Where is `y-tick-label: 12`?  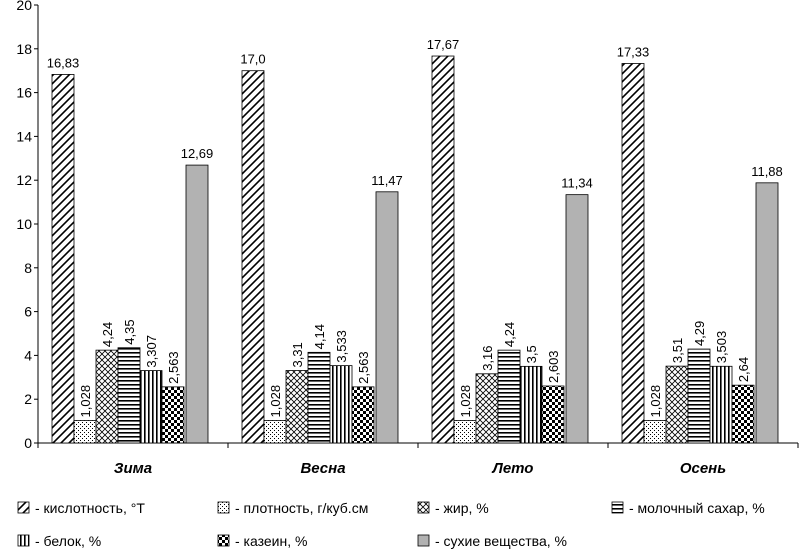
y-tick-label: 12 is located at coordinates (24, 180).